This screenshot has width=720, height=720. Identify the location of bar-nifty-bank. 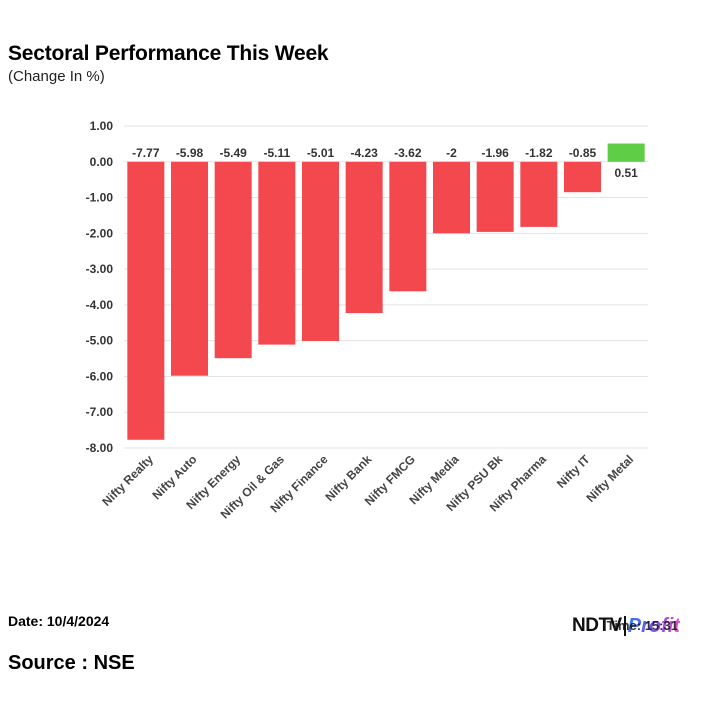
(364, 237).